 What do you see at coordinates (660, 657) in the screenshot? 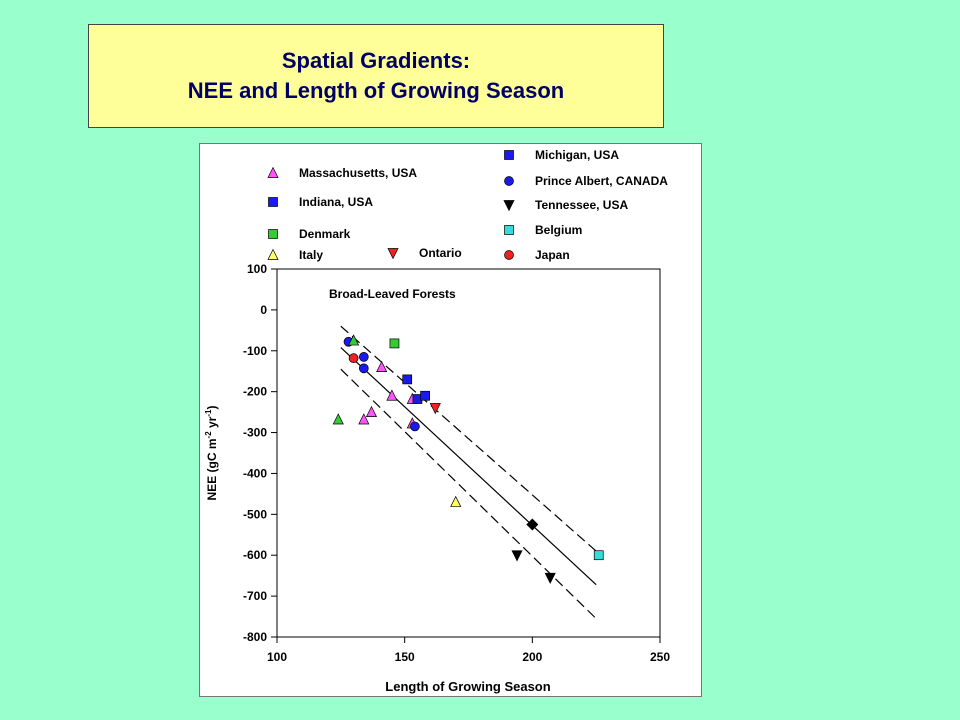
I see `x-tick-label: 250` at bounding box center [660, 657].